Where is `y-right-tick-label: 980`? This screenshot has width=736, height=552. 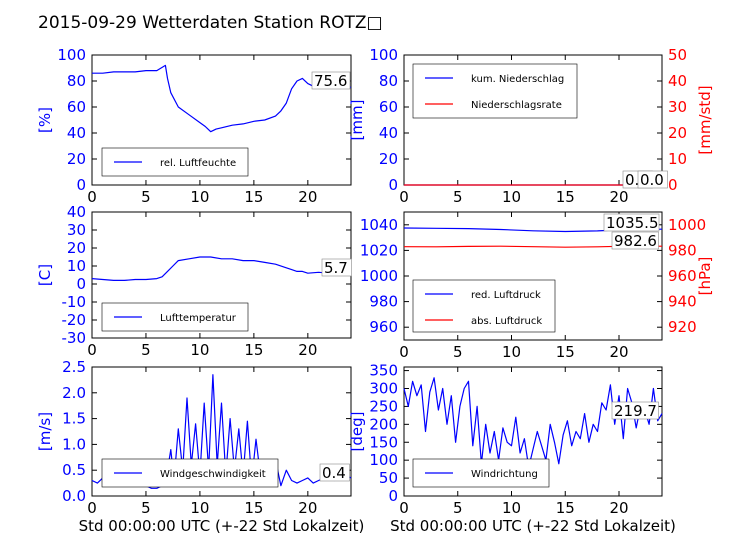
y-right-tick-label: 980 is located at coordinates (682, 250).